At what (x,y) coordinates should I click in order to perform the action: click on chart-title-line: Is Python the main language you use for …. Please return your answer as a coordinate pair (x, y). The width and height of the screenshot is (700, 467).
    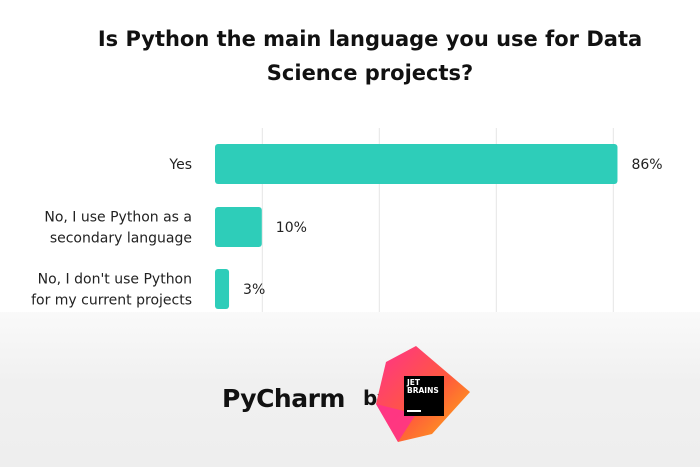
    Looking at the image, I should click on (370, 39).